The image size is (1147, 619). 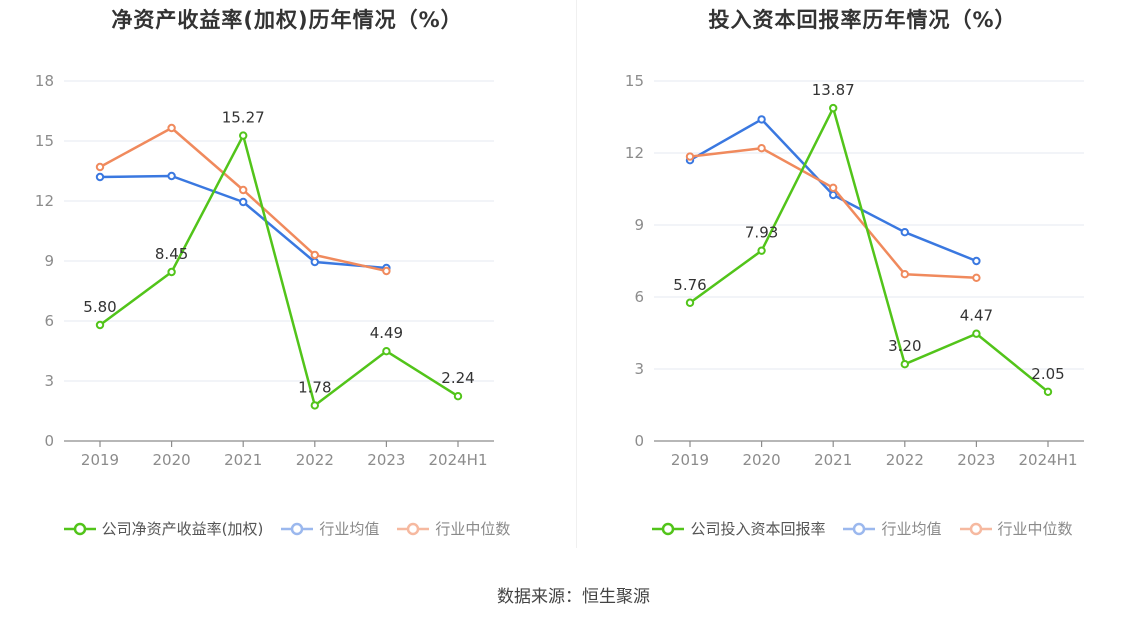 What do you see at coordinates (1047, 374) in the screenshot?
I see `data-label: 2.05` at bounding box center [1047, 374].